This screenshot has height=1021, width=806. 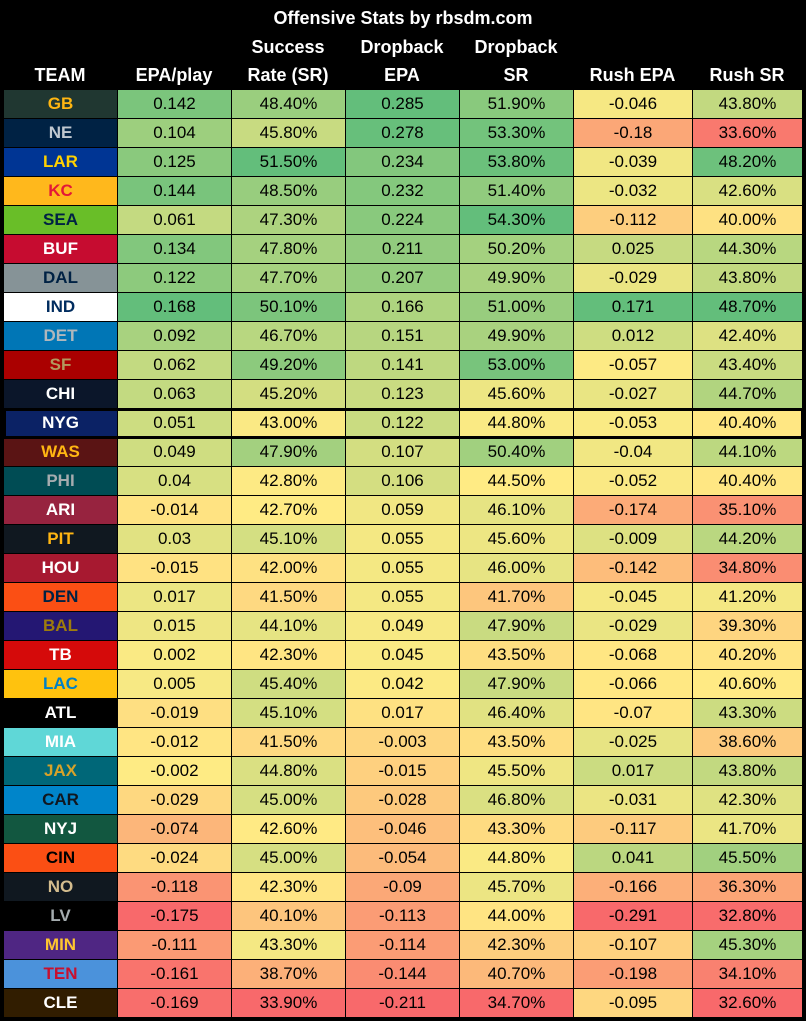 What do you see at coordinates (516, 800) in the screenshot?
I see `stat-cell-db-sr: 46.80%` at bounding box center [516, 800].